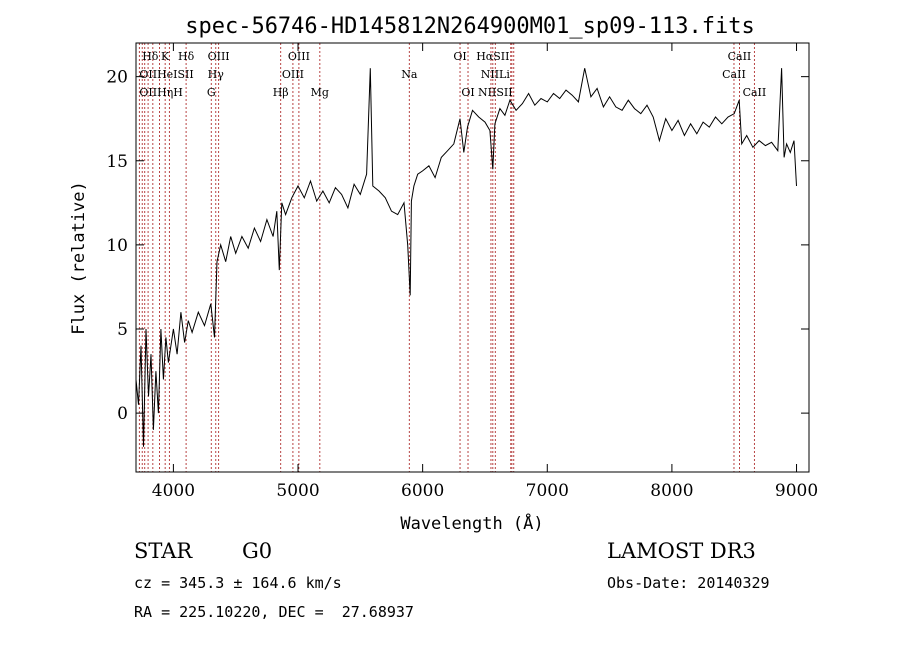 This screenshot has width=900, height=649. Describe the element at coordinates (496, 74) in the screenshot. I see `line-label-12: NIILi` at that location.